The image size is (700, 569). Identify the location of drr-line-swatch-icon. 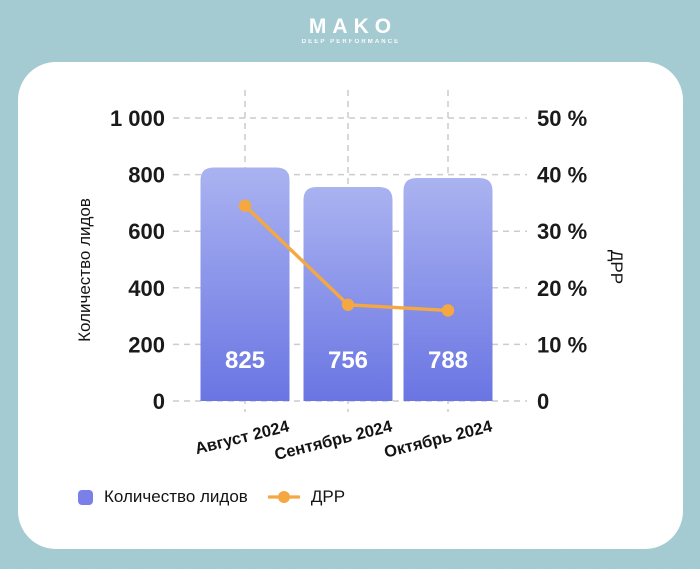
(283, 497).